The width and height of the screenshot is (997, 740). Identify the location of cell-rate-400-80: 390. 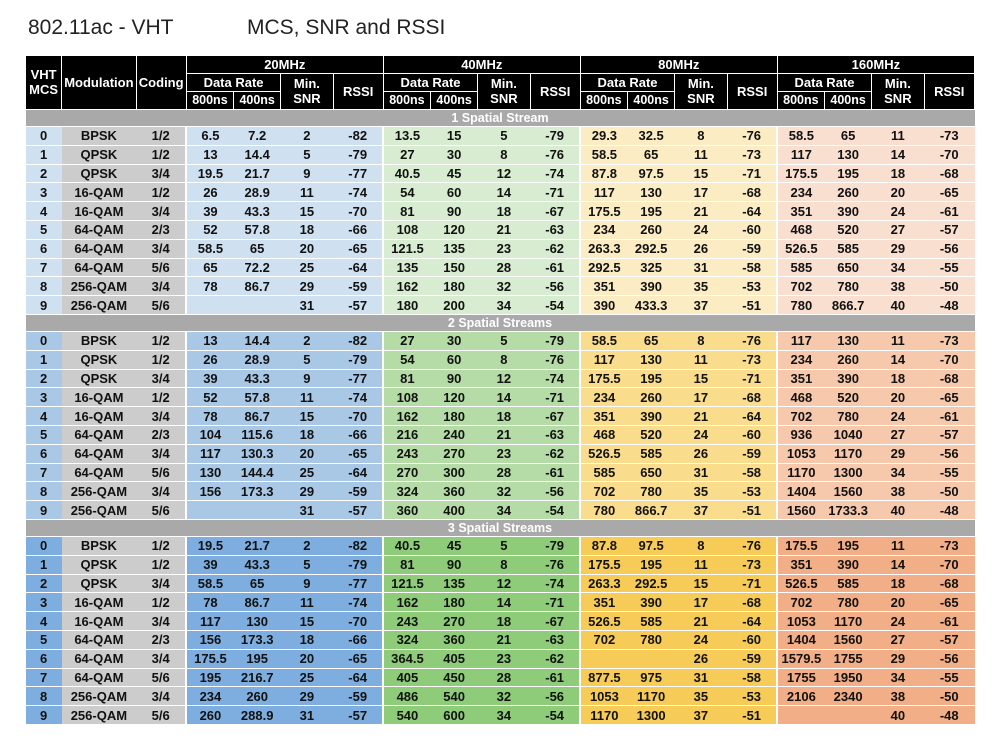
(651, 416).